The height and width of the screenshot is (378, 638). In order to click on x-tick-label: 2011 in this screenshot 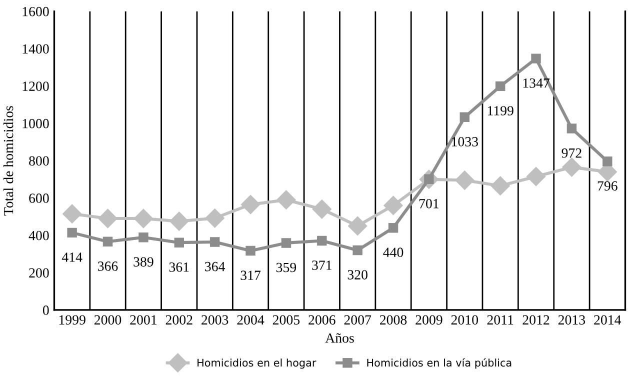, I will do `click(500, 320)`.